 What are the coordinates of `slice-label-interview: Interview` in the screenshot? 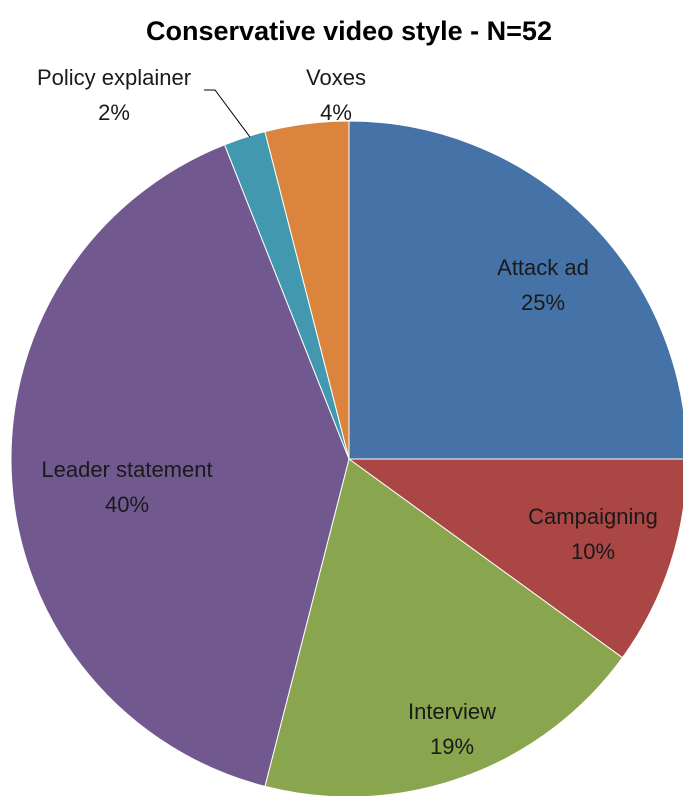 It's located at (452, 711).